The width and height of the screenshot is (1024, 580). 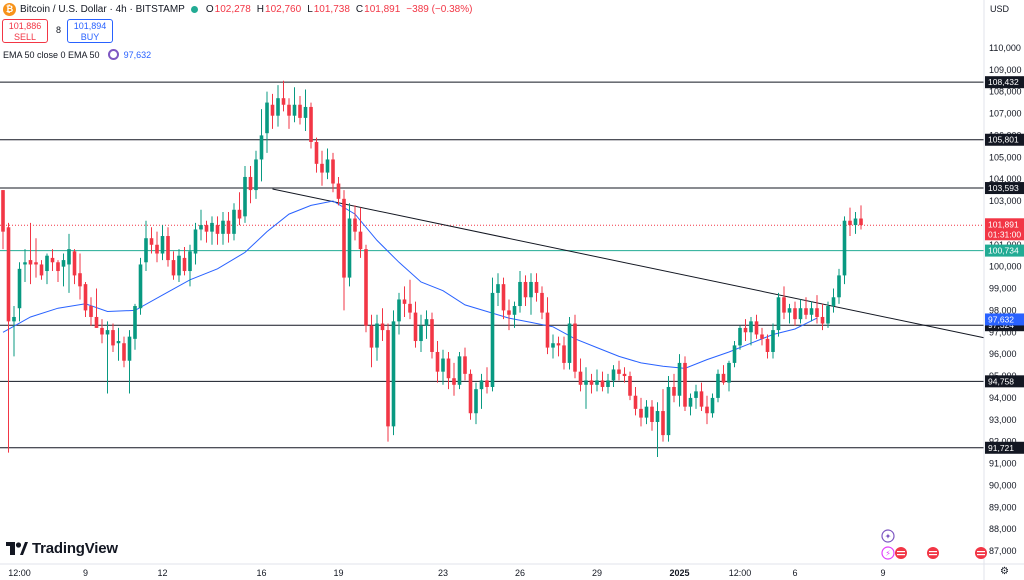 I want to click on symbol-title: Bitcoin / U.S. Dollar · 4h · BITSTAMP, so click(x=102, y=9).